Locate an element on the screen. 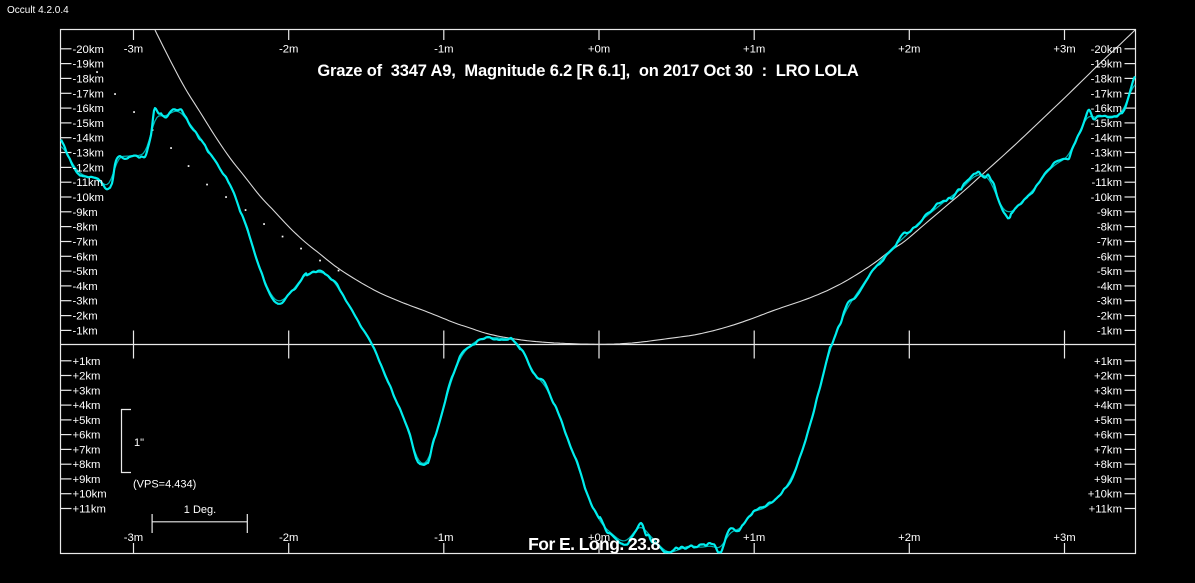 Image resolution: width=1195 pixels, height=583 pixels. svg-text: 1 Deg. is located at coordinates (200, 510).